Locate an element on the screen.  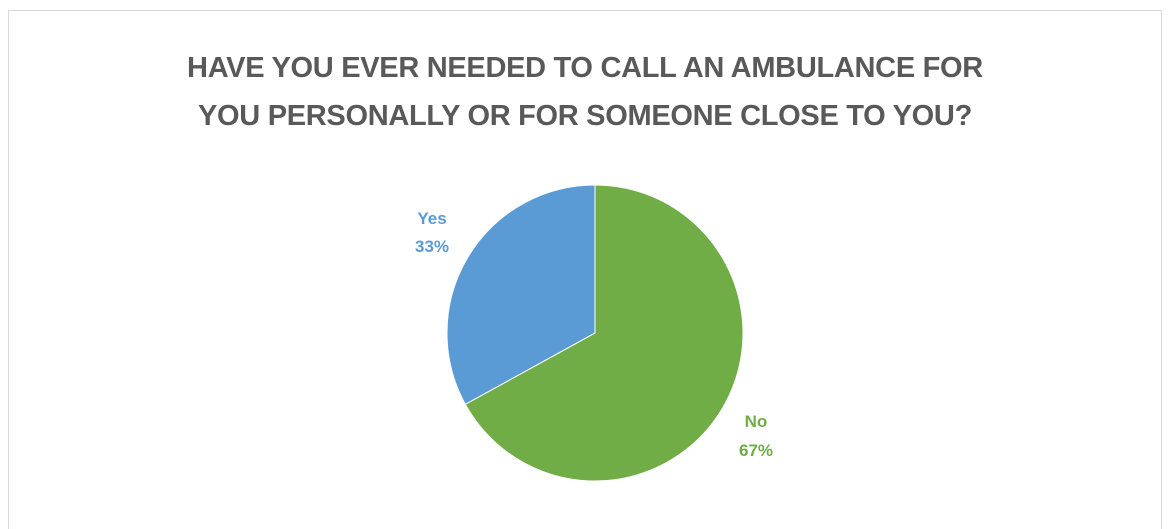
slice-label-no-value: 67% is located at coordinates (756, 450).